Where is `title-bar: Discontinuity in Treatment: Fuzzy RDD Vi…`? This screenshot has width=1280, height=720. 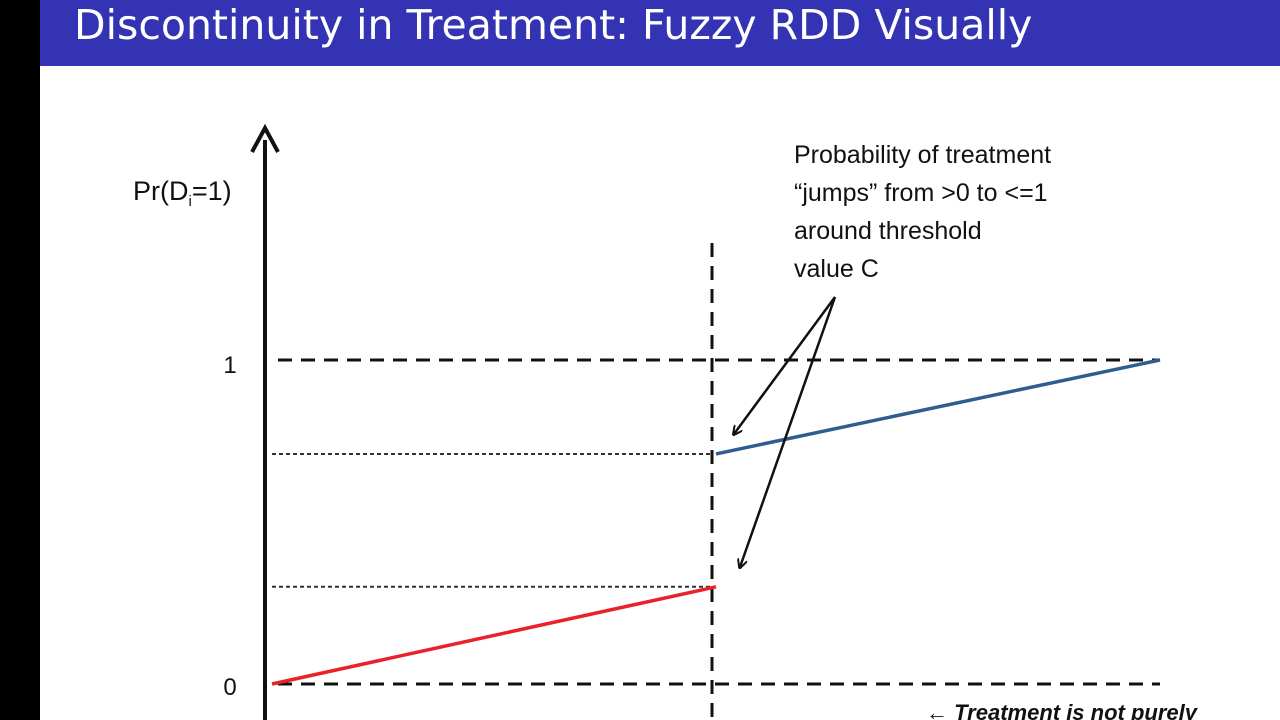
title-bar: Discontinuity in Treatment: Fuzzy RDD Vi… is located at coordinates (660, 33).